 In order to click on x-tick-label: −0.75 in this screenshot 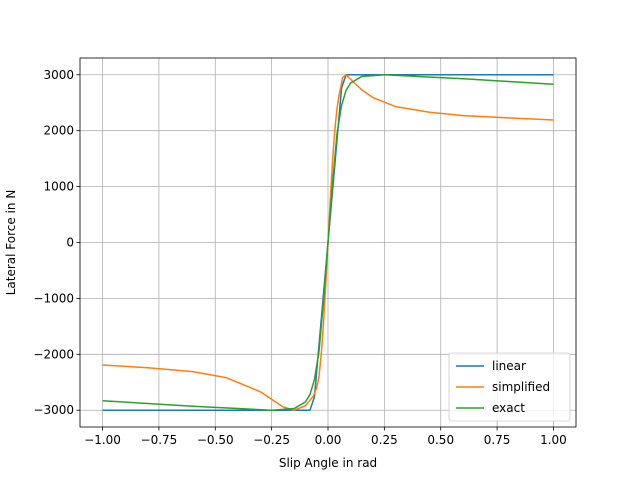, I will do `click(159, 440)`.